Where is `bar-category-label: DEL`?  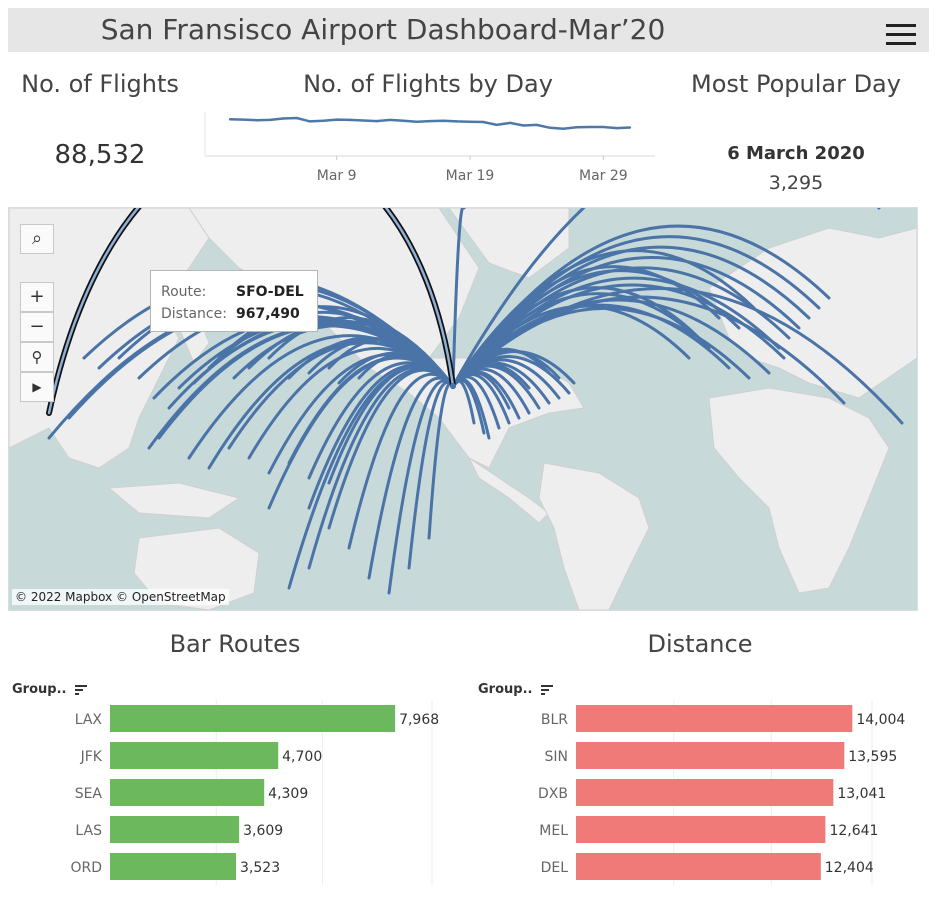
bar-category-label: DEL is located at coordinates (555, 868).